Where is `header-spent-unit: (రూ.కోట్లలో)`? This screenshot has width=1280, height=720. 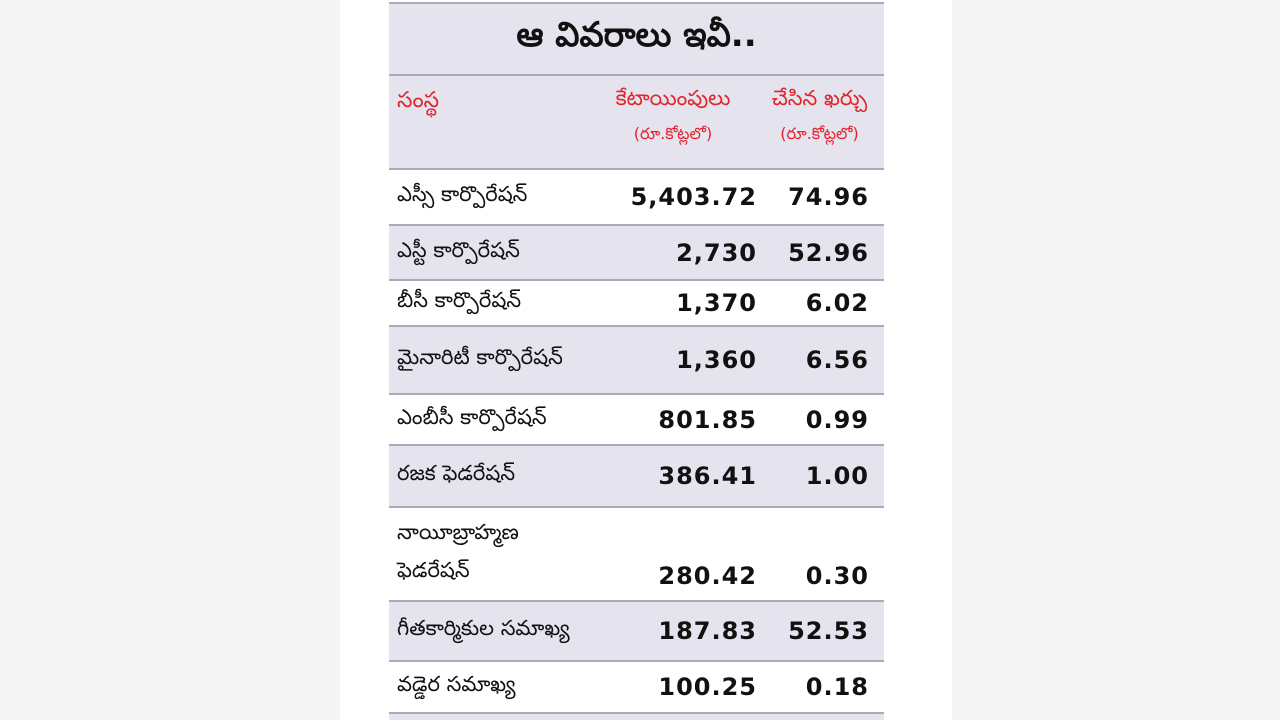 header-spent-unit: (రూ.కోట్లలో) is located at coordinates (819, 133).